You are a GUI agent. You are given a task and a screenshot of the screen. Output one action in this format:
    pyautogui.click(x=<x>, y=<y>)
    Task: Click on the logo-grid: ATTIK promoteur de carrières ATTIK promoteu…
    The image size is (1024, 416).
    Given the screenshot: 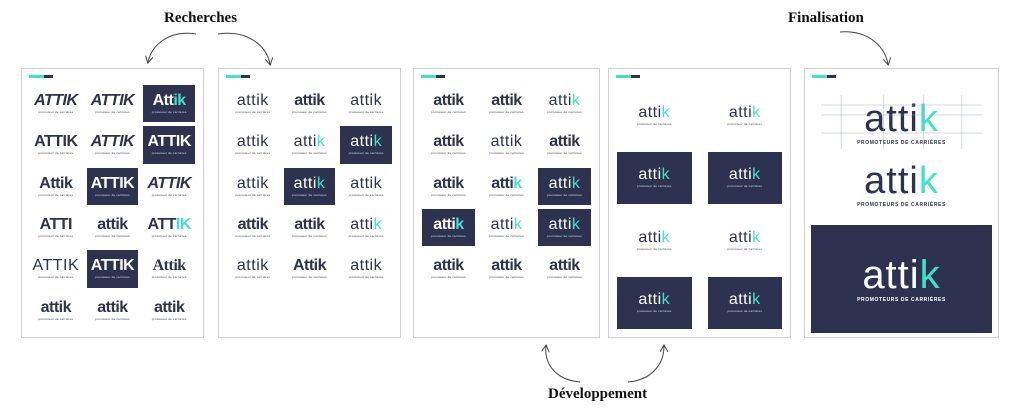 What is the action you would take?
    pyautogui.click(x=112, y=207)
    